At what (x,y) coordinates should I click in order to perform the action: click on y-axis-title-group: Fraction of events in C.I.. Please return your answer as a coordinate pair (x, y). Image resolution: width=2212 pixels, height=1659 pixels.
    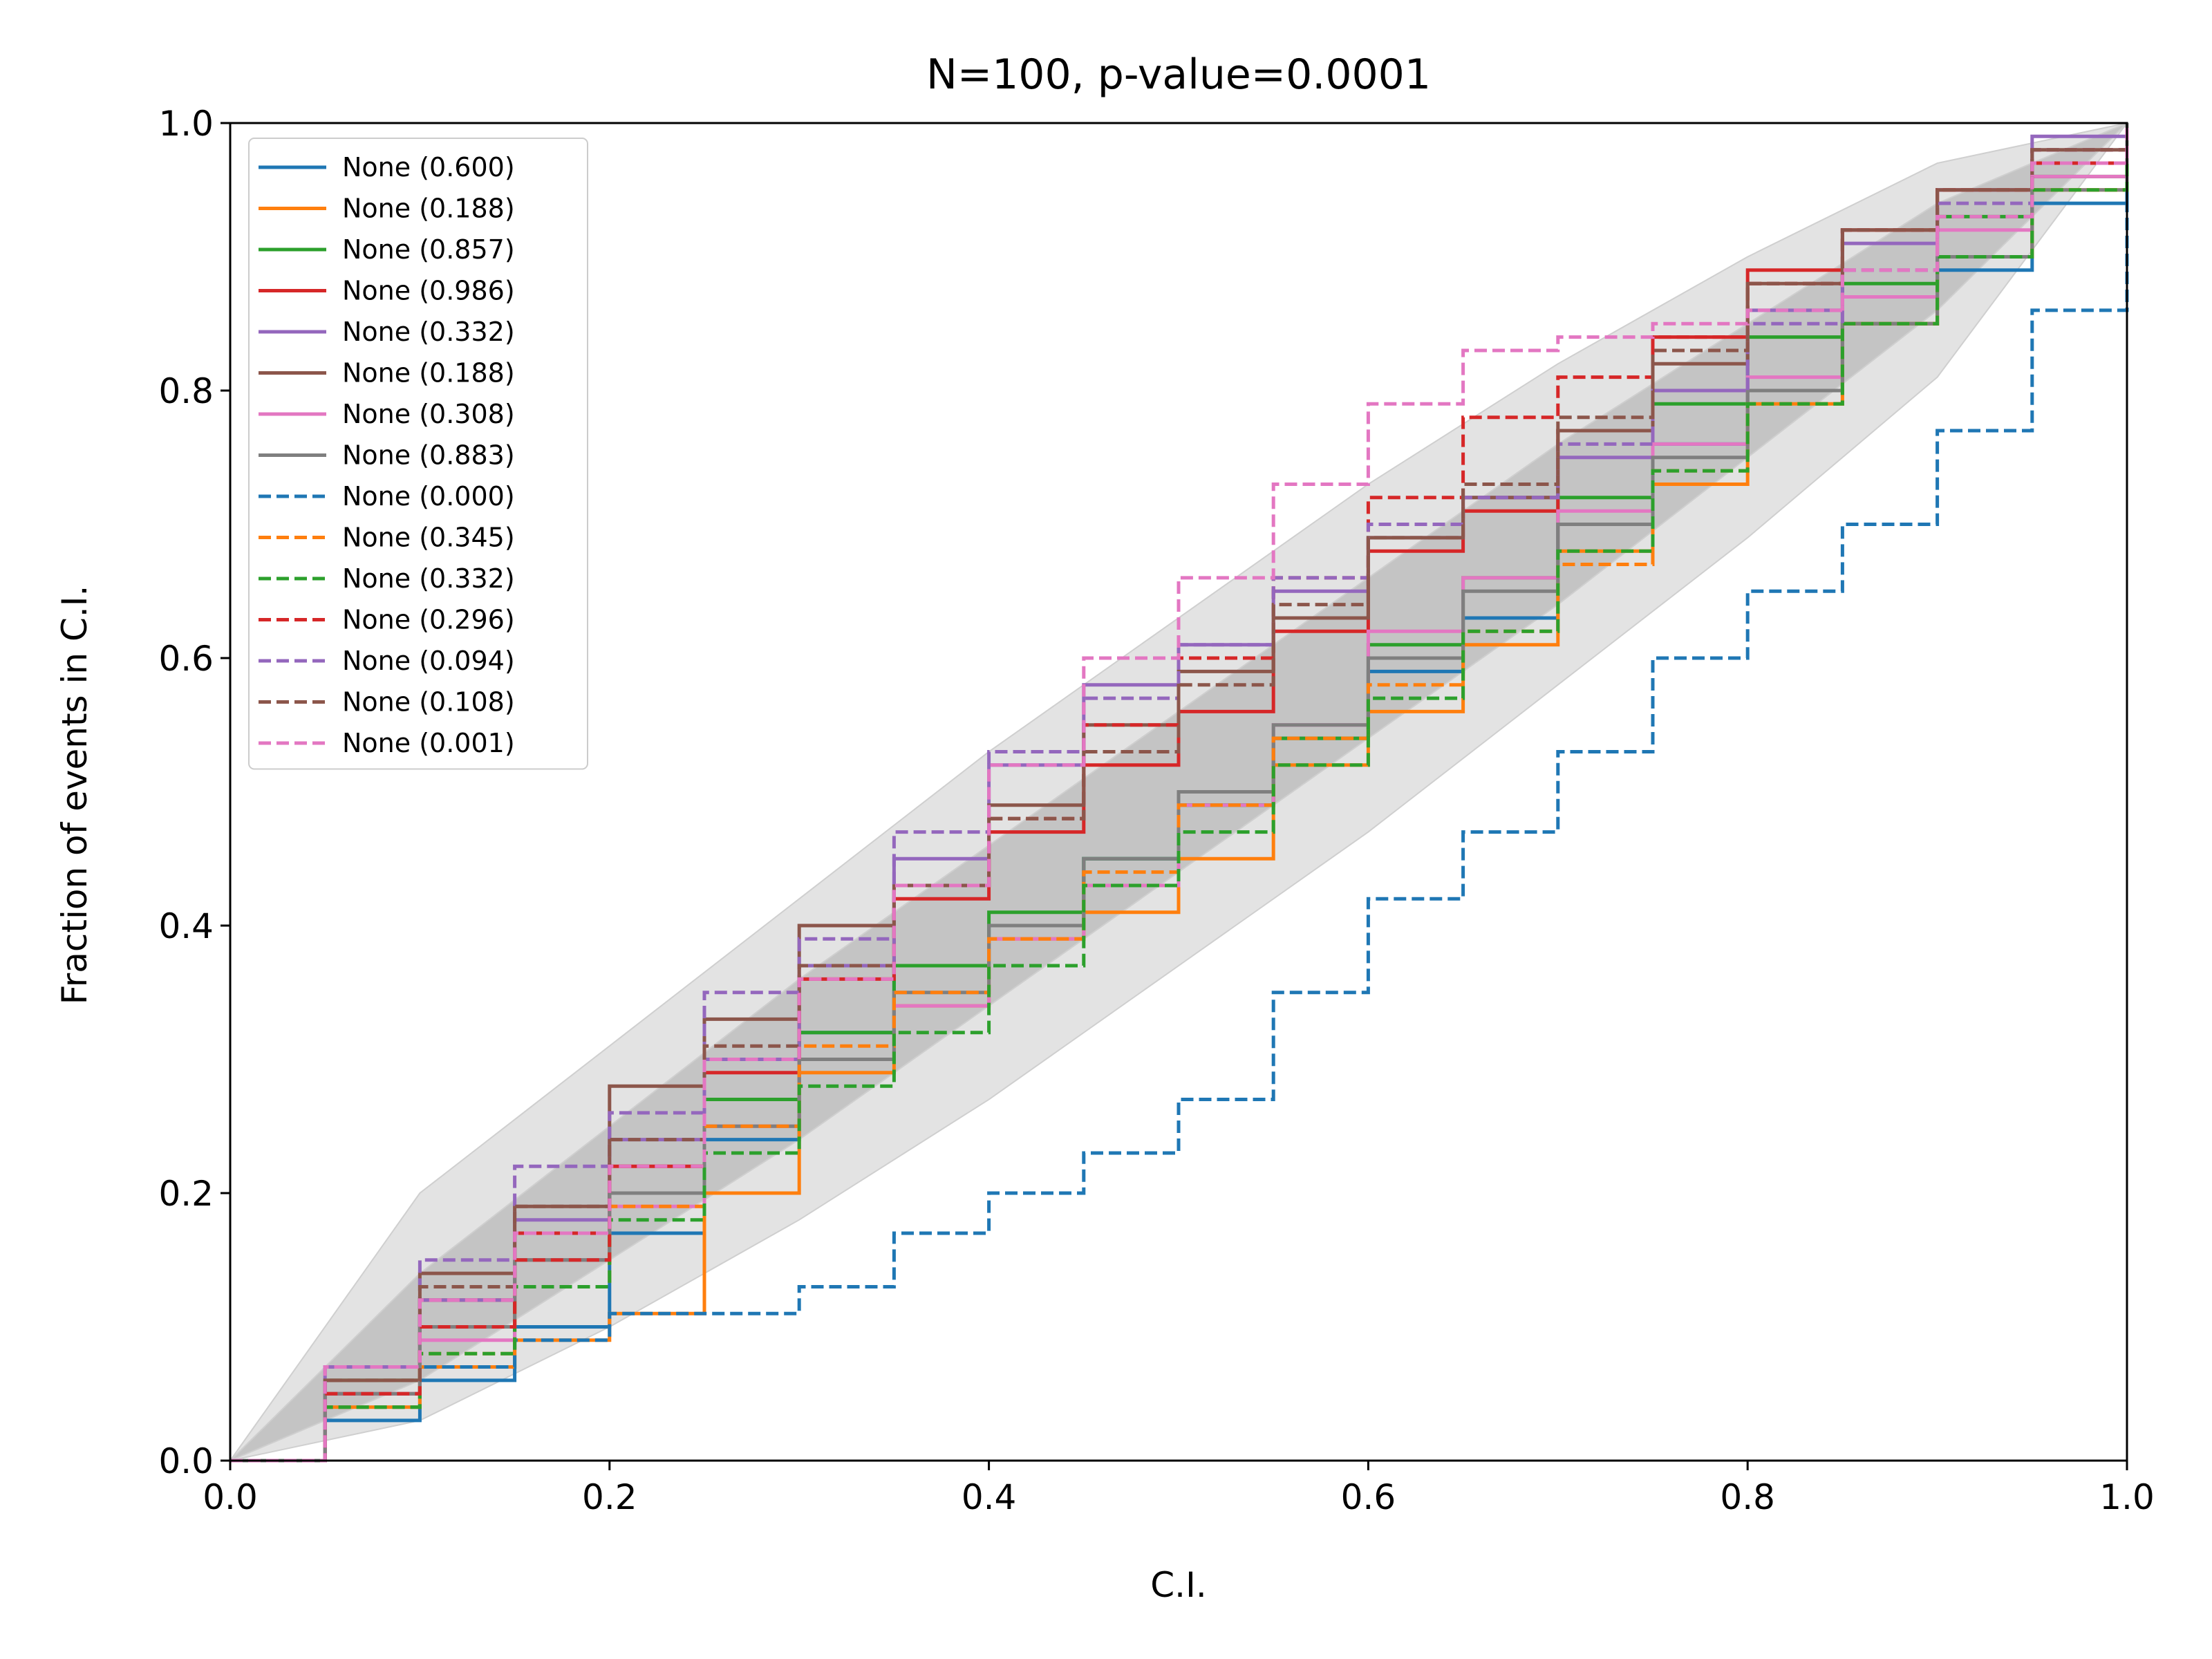
    Looking at the image, I should click on (75, 795).